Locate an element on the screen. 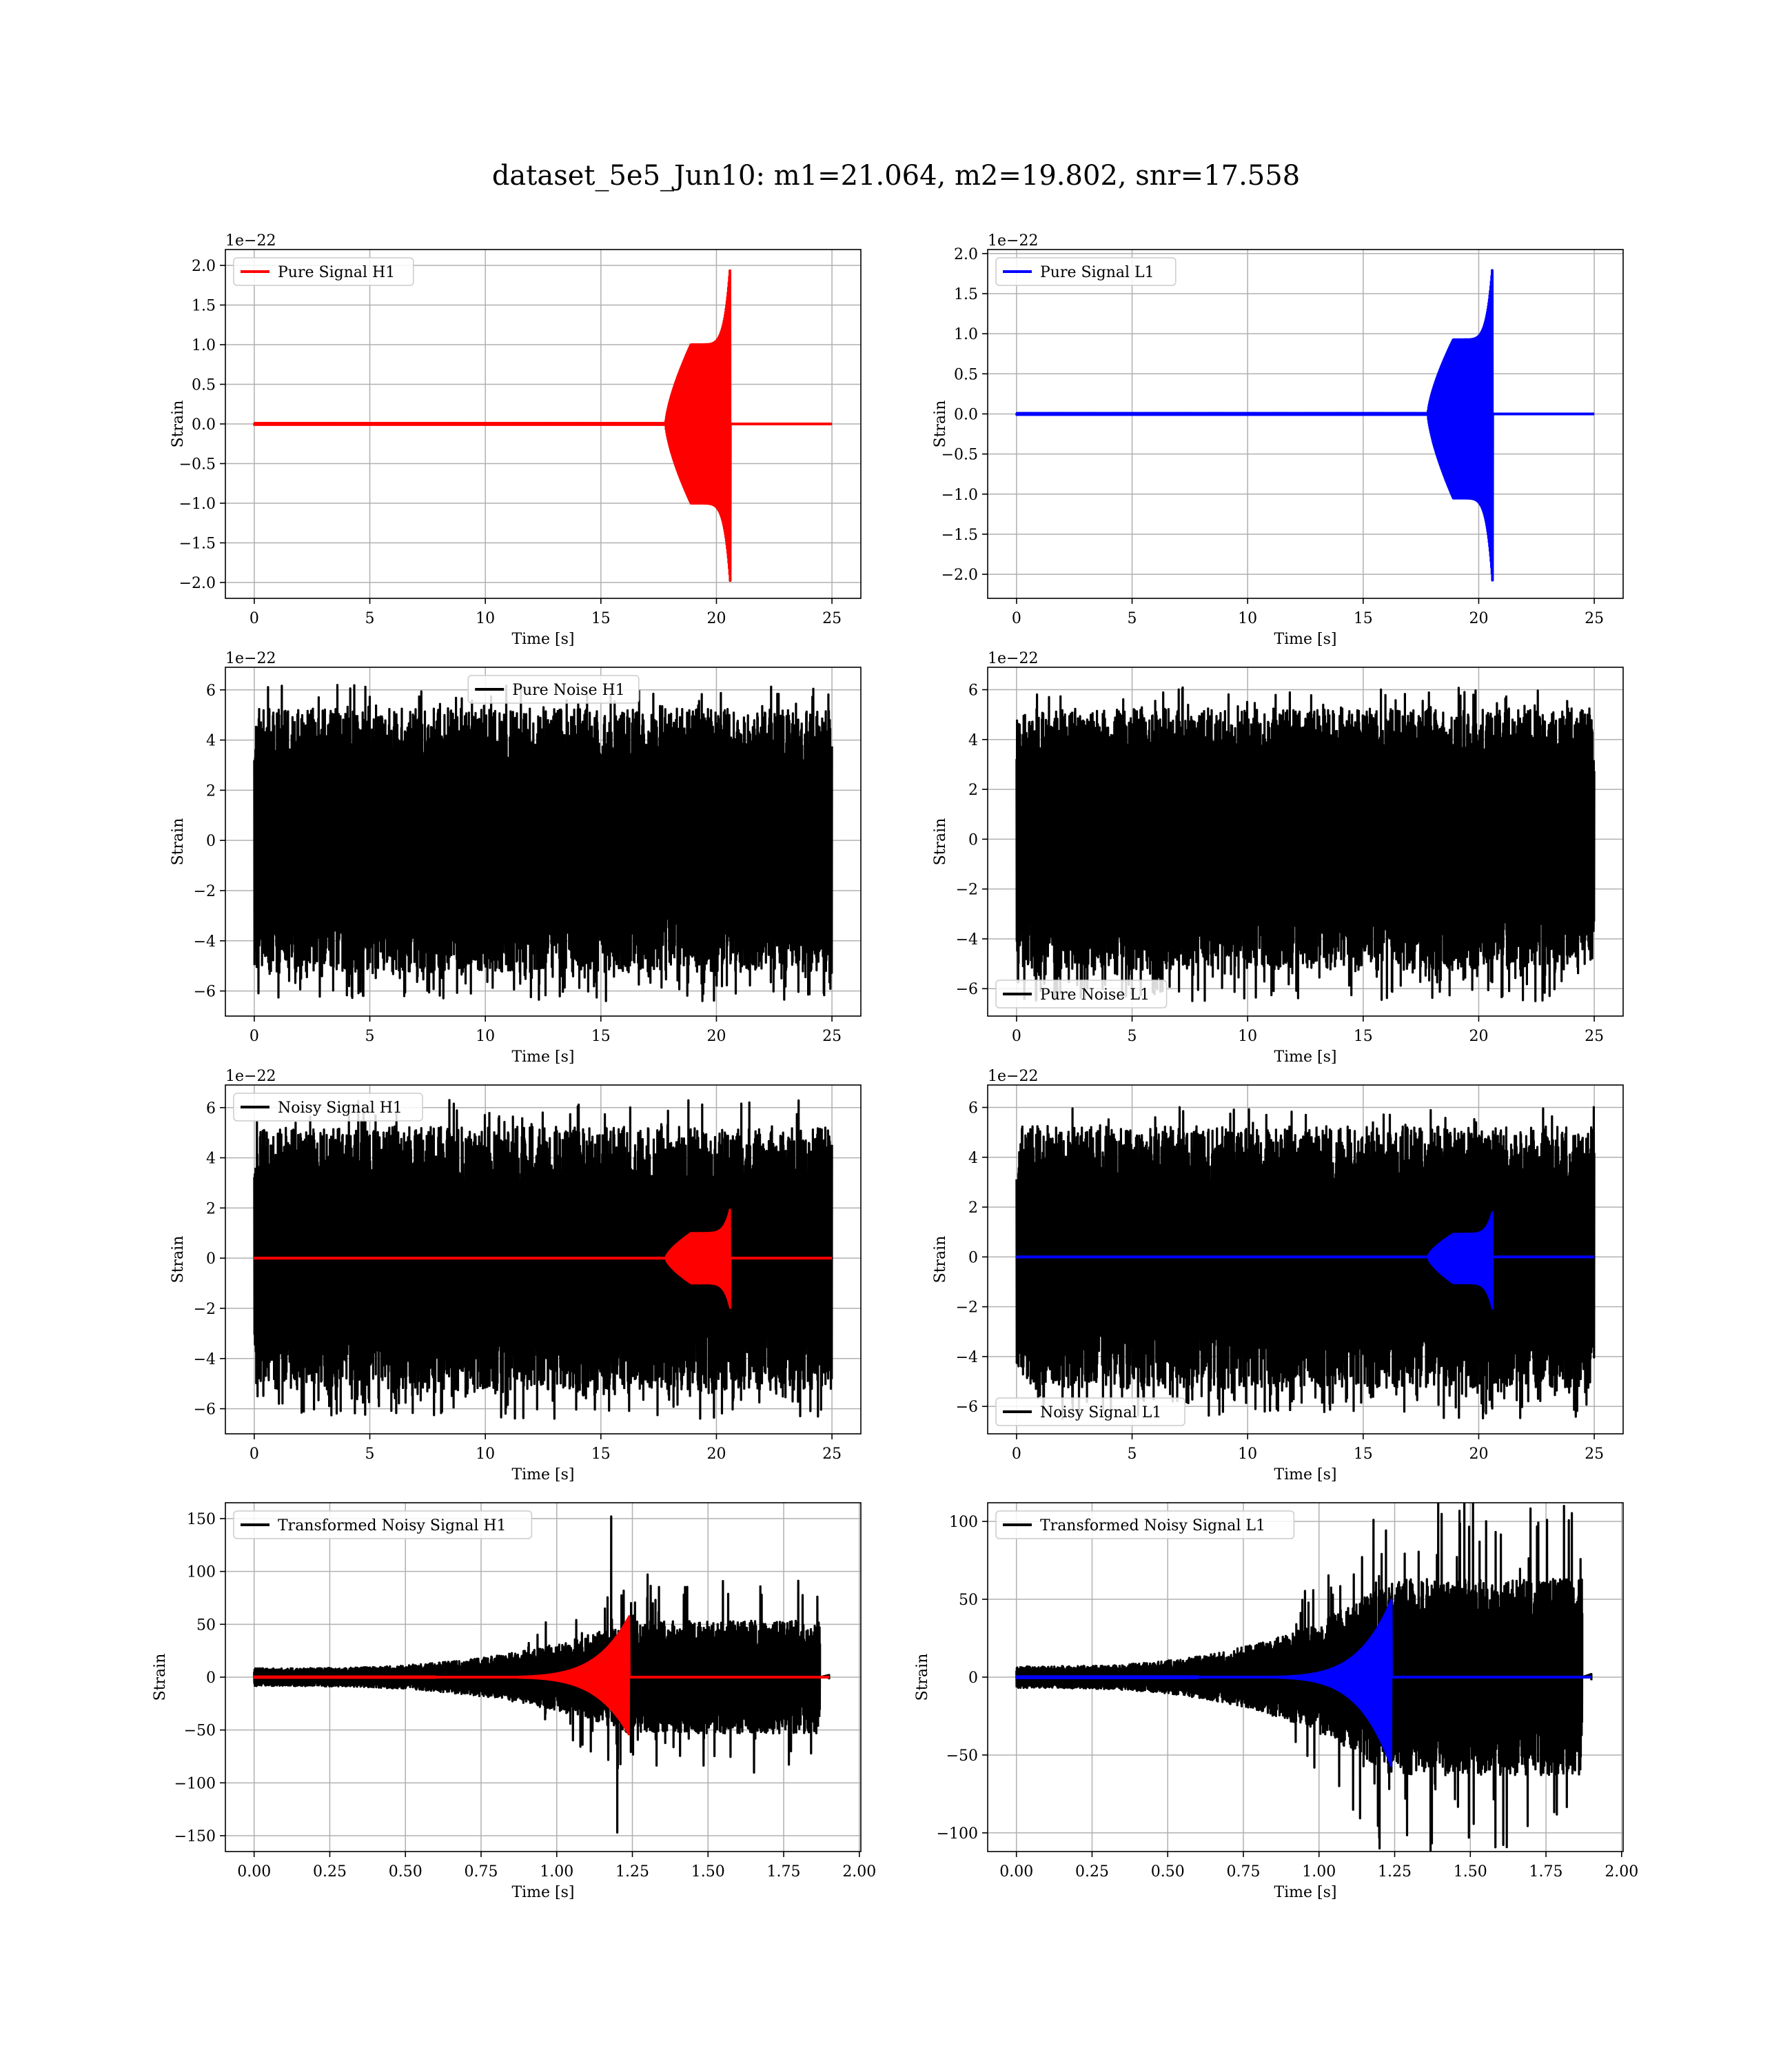  legend-label: Pure Signal L1 is located at coordinates (1097, 272).